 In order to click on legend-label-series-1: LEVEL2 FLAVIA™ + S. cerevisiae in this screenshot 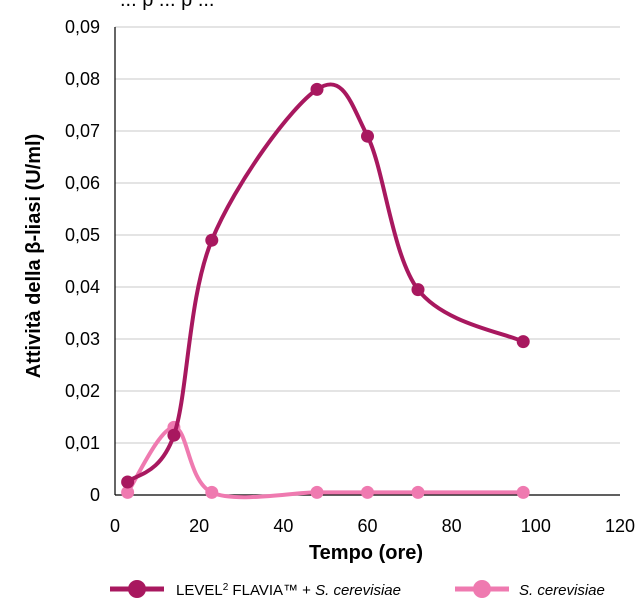, I will do `click(288, 591)`.